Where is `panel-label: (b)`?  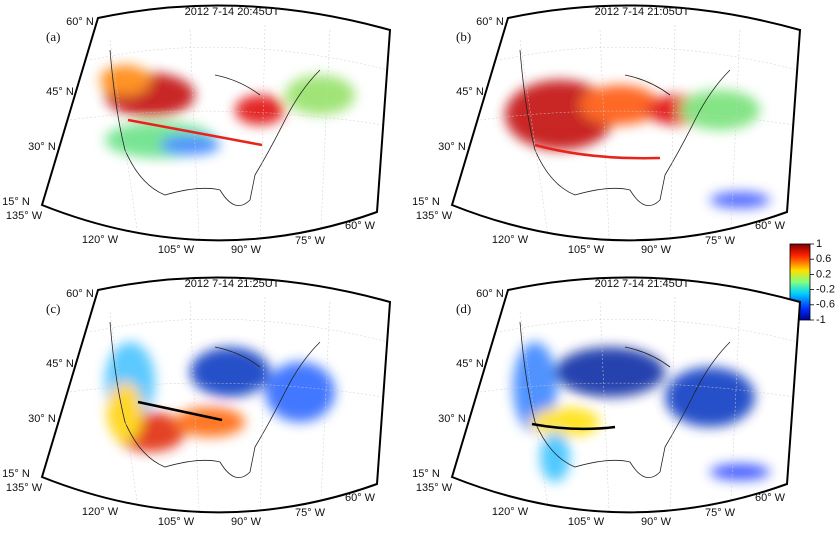
panel-label: (b) is located at coordinates (463, 36).